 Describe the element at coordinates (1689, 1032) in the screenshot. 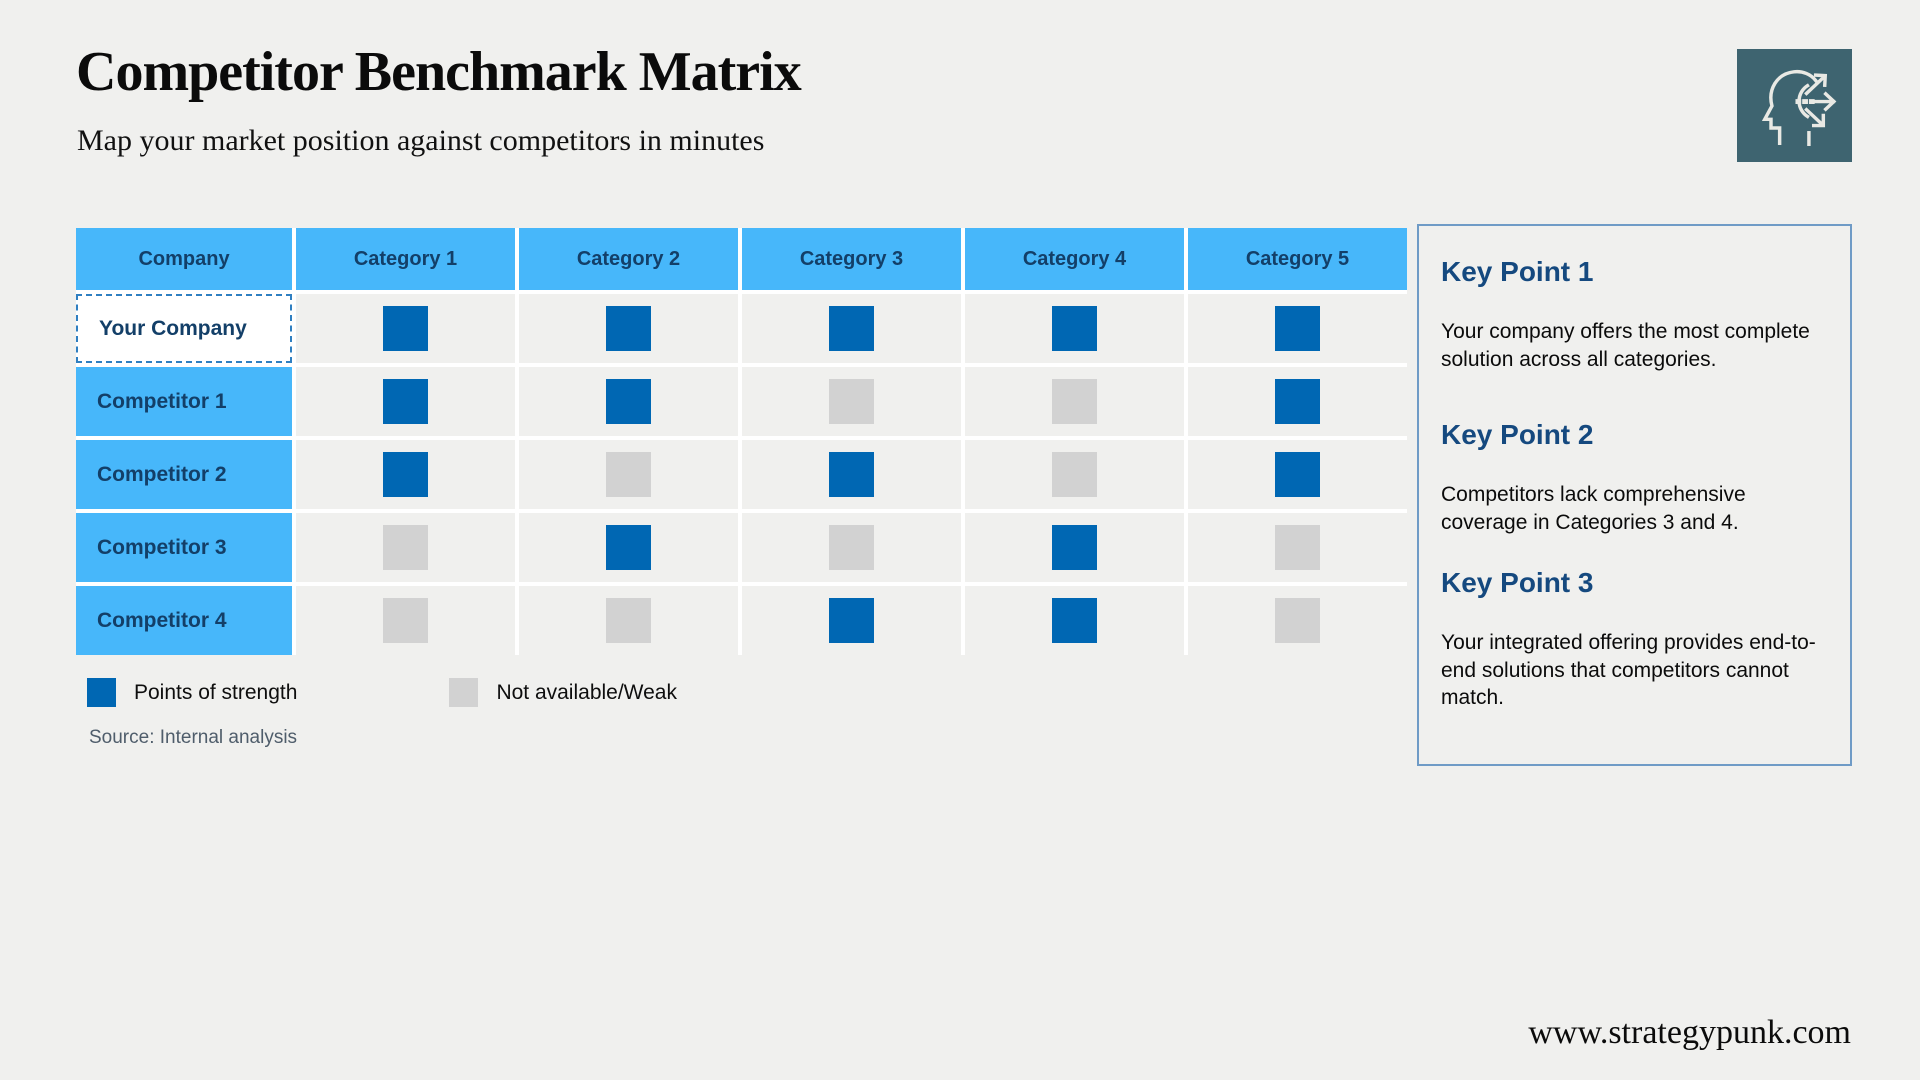

I see `website-url: www.strategypunk.com` at that location.